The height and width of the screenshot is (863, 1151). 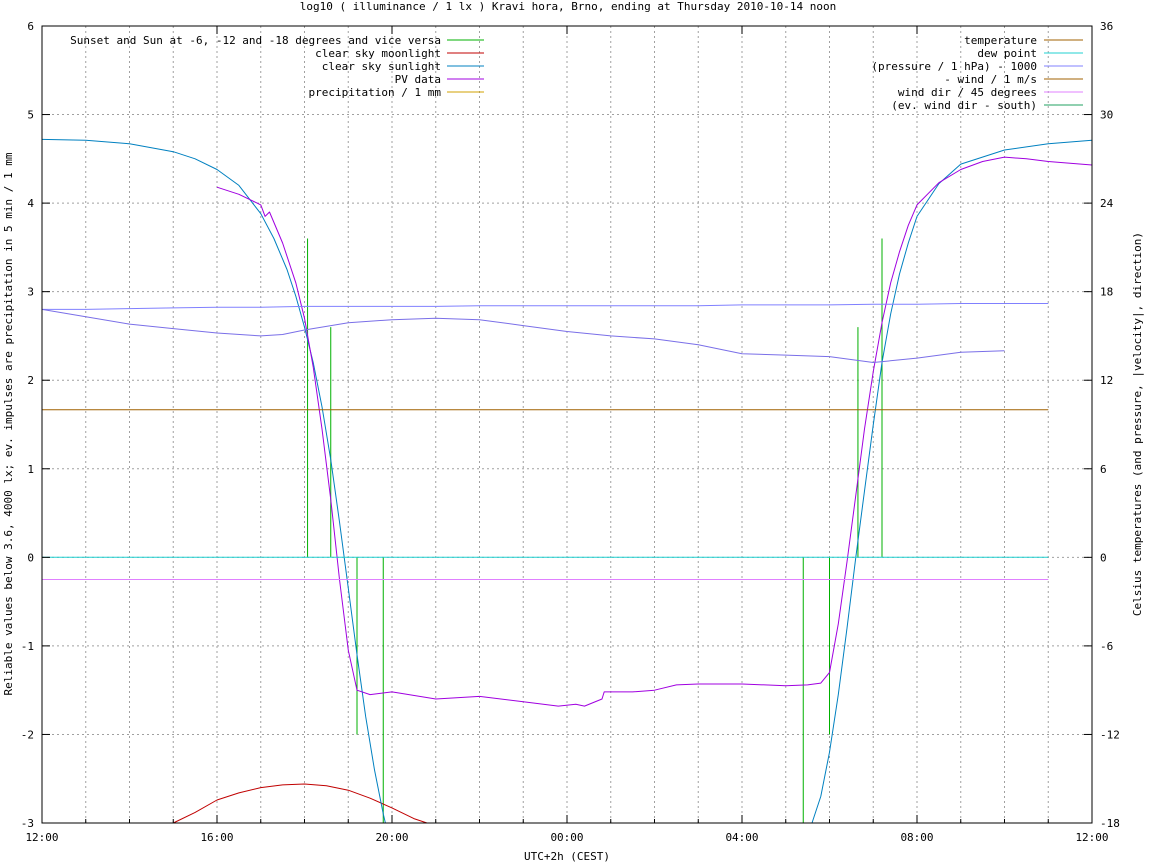 I want to click on y2-tick-label: -12, so click(x=1110, y=734).